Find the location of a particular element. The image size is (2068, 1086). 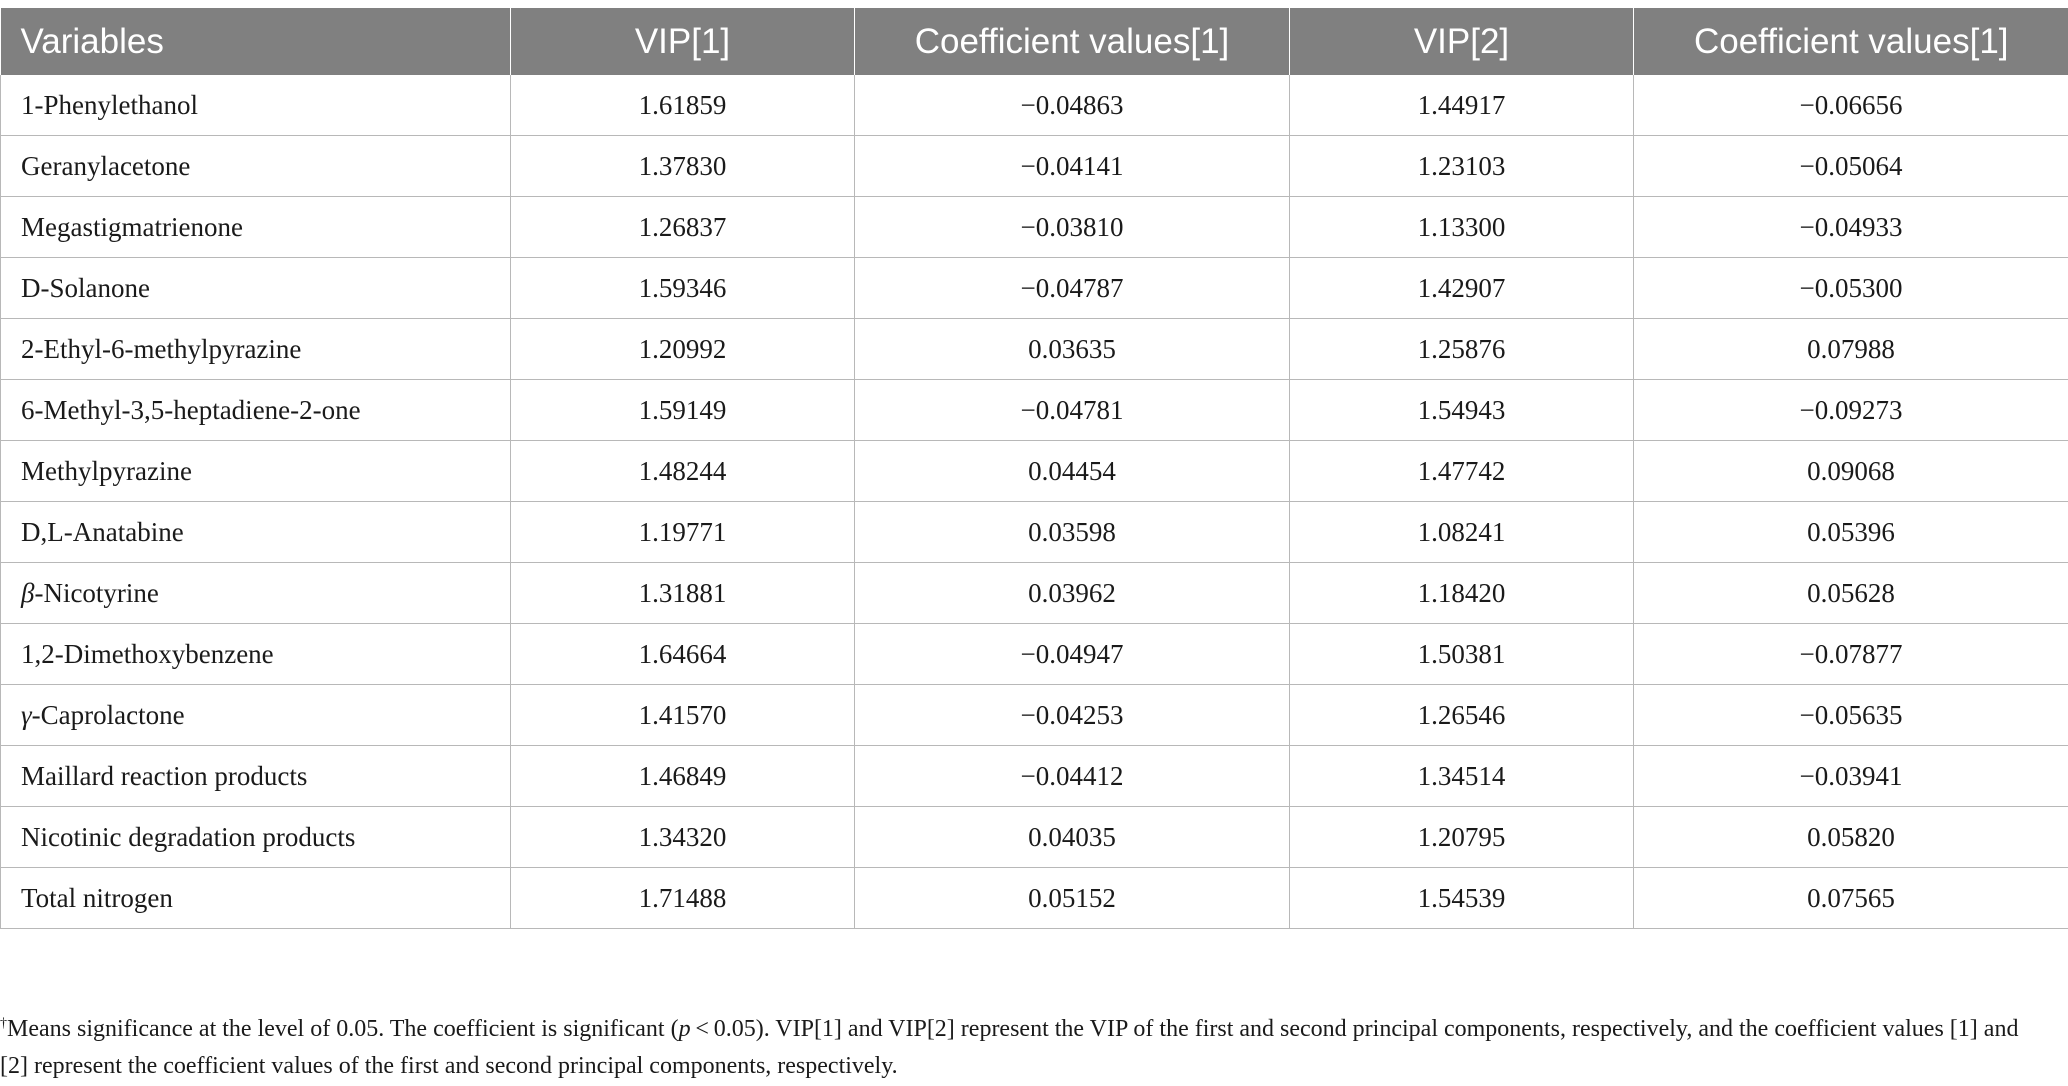

vip-2-cell: 1.50381 is located at coordinates (1461, 654).